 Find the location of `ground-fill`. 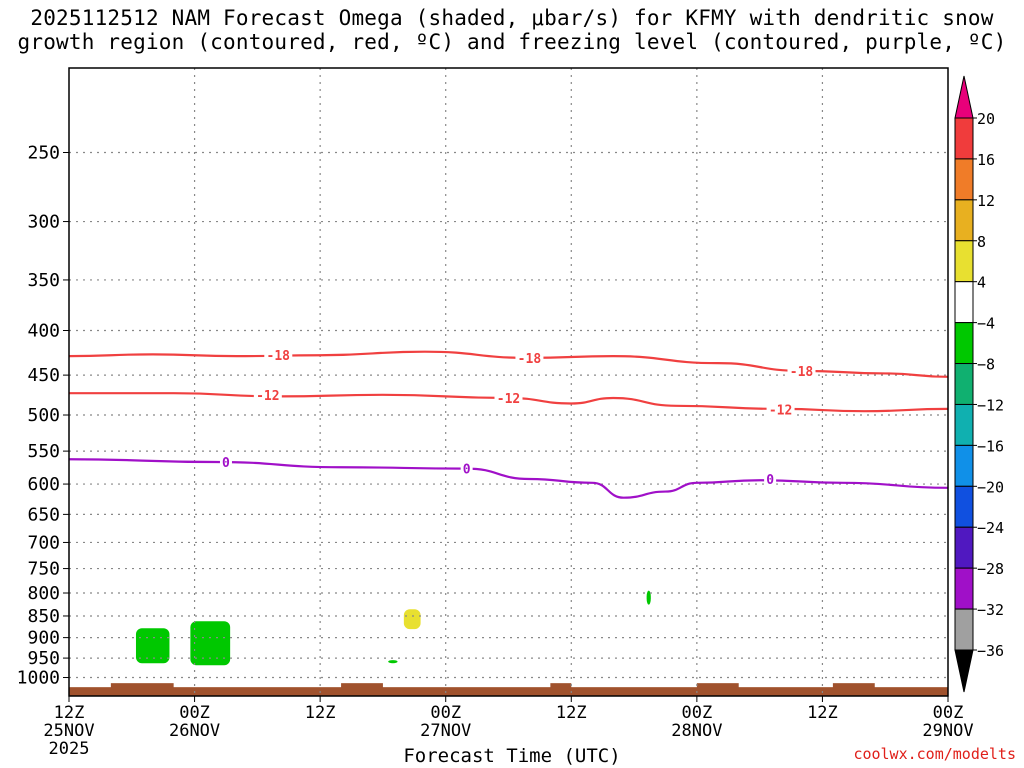

ground-fill is located at coordinates (508, 691).